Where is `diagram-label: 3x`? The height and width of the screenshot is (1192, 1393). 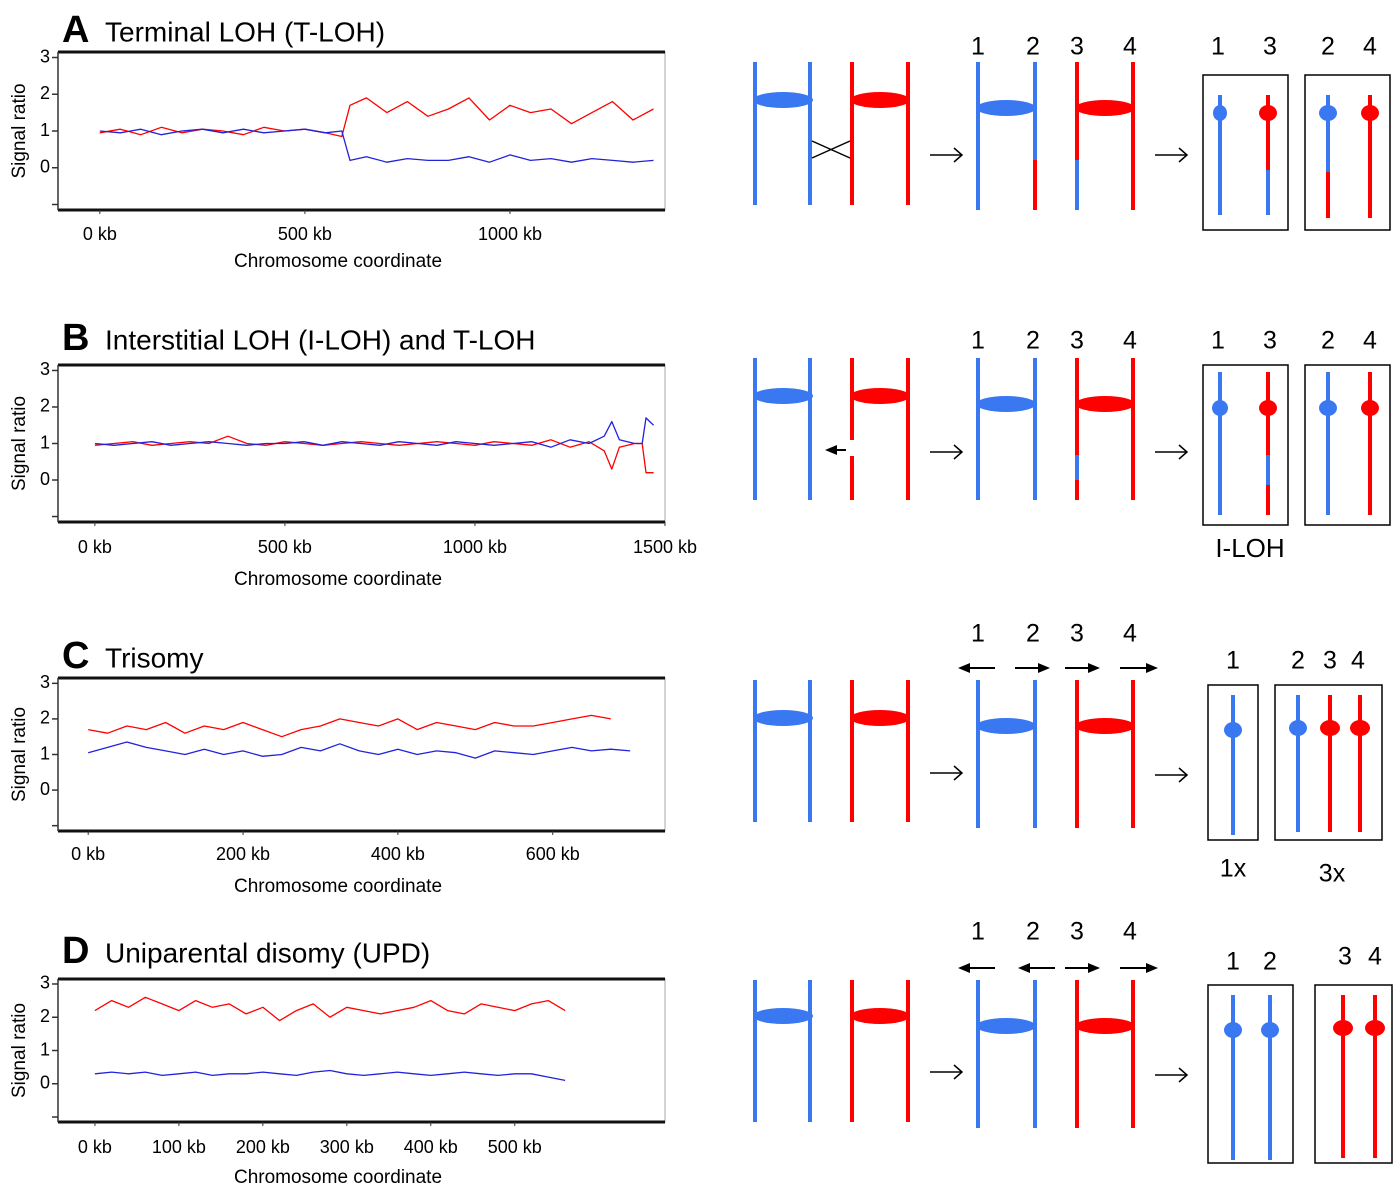 diagram-label: 3x is located at coordinates (1332, 874).